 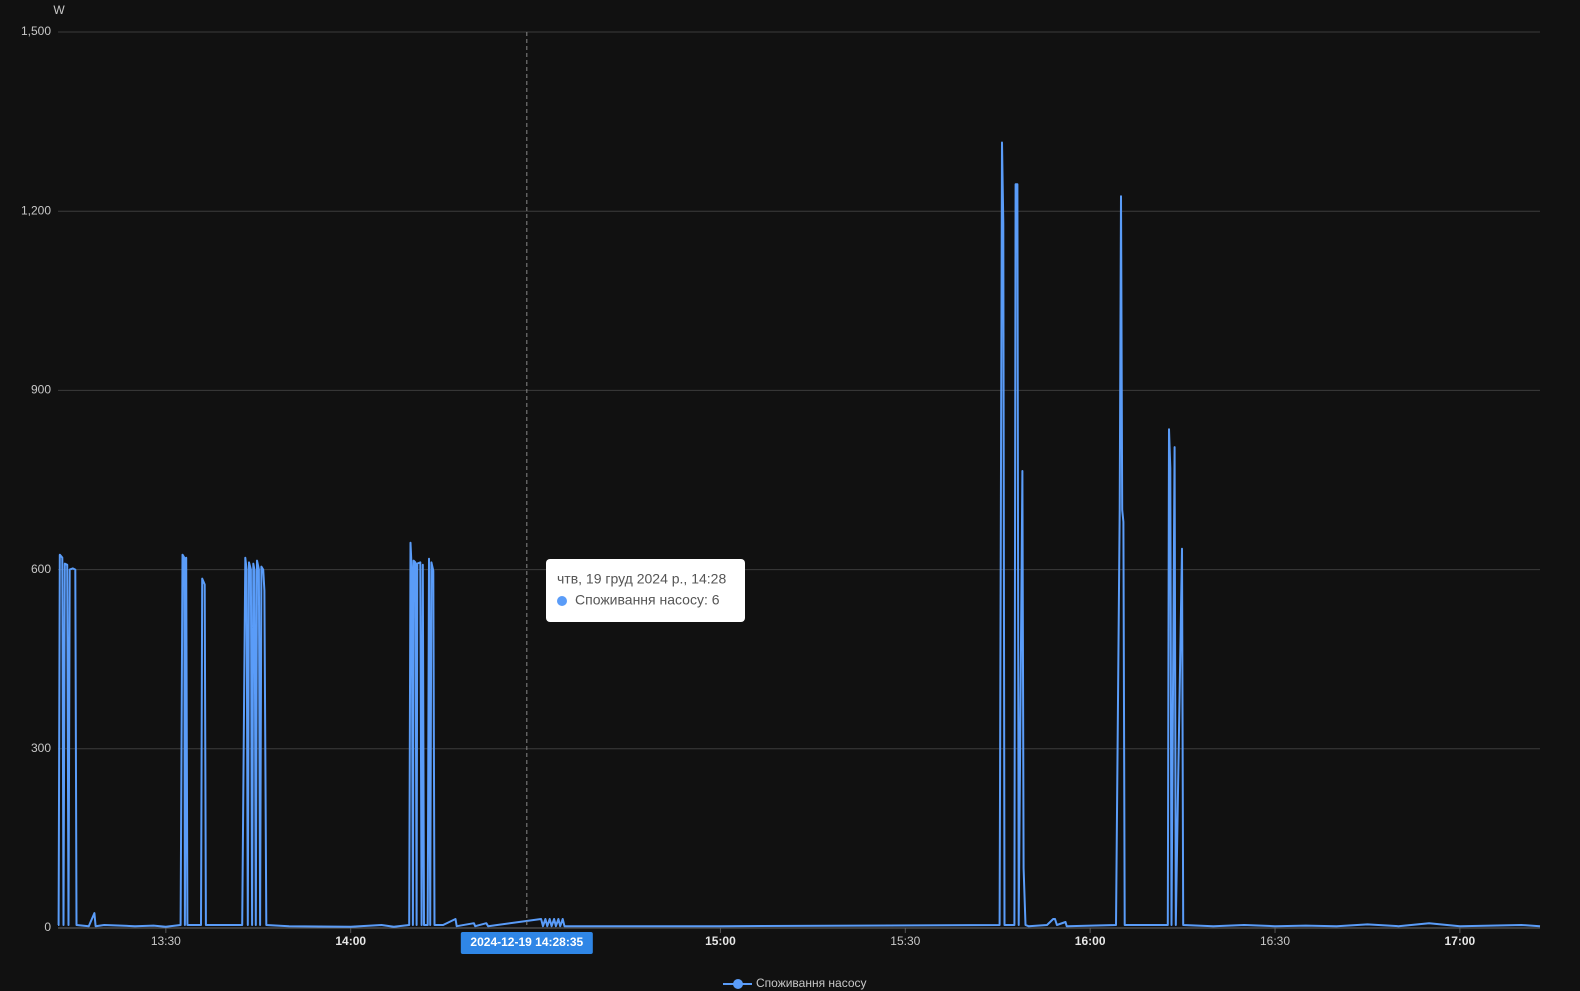 What do you see at coordinates (811, 983) in the screenshot?
I see `legend-label: Споживання насосу` at bounding box center [811, 983].